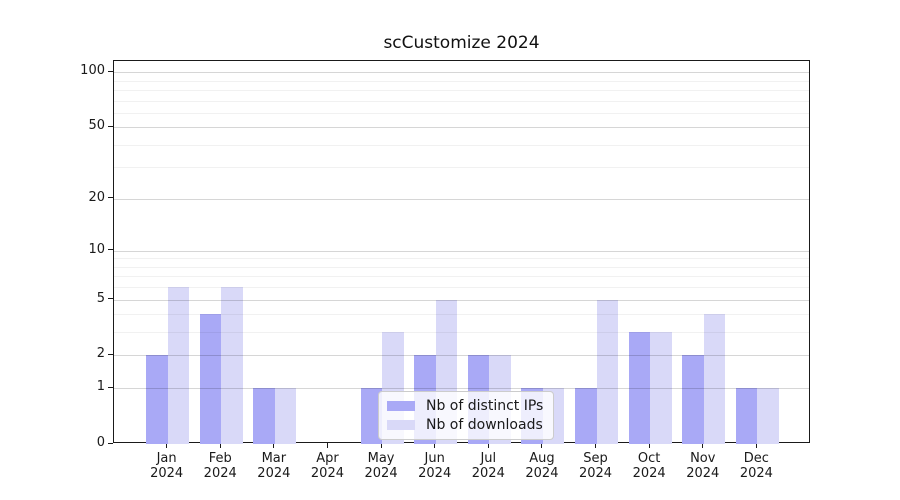 The image size is (900, 500). What do you see at coordinates (639, 388) in the screenshot?
I see `bar-distinct-ips-oct` at bounding box center [639, 388].